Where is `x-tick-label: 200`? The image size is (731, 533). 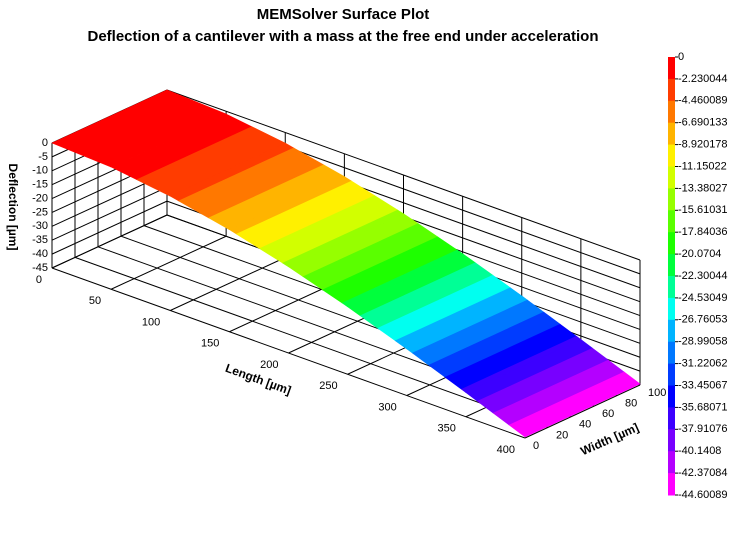 x-tick-label: 200 is located at coordinates (269, 365).